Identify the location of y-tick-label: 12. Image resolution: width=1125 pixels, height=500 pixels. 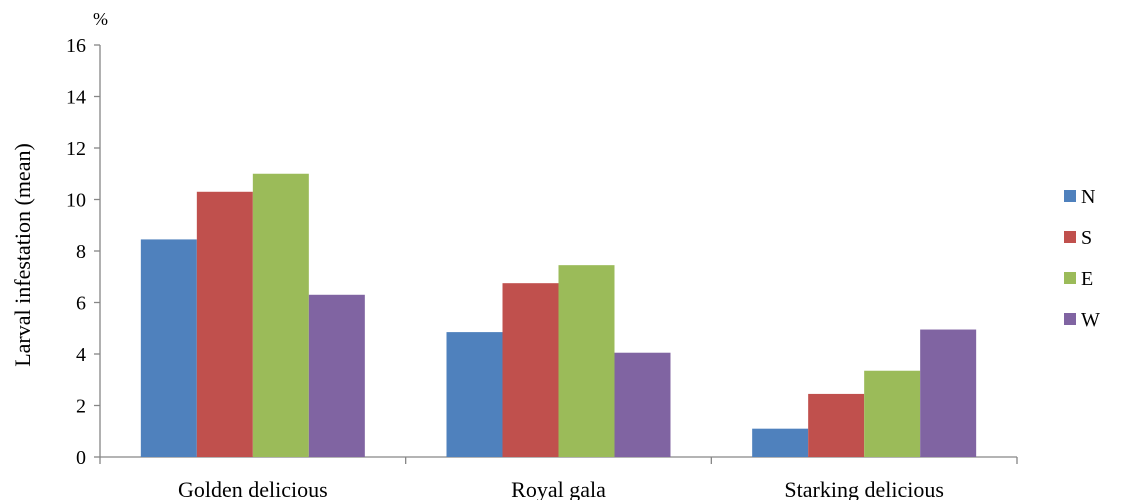
(76, 149).